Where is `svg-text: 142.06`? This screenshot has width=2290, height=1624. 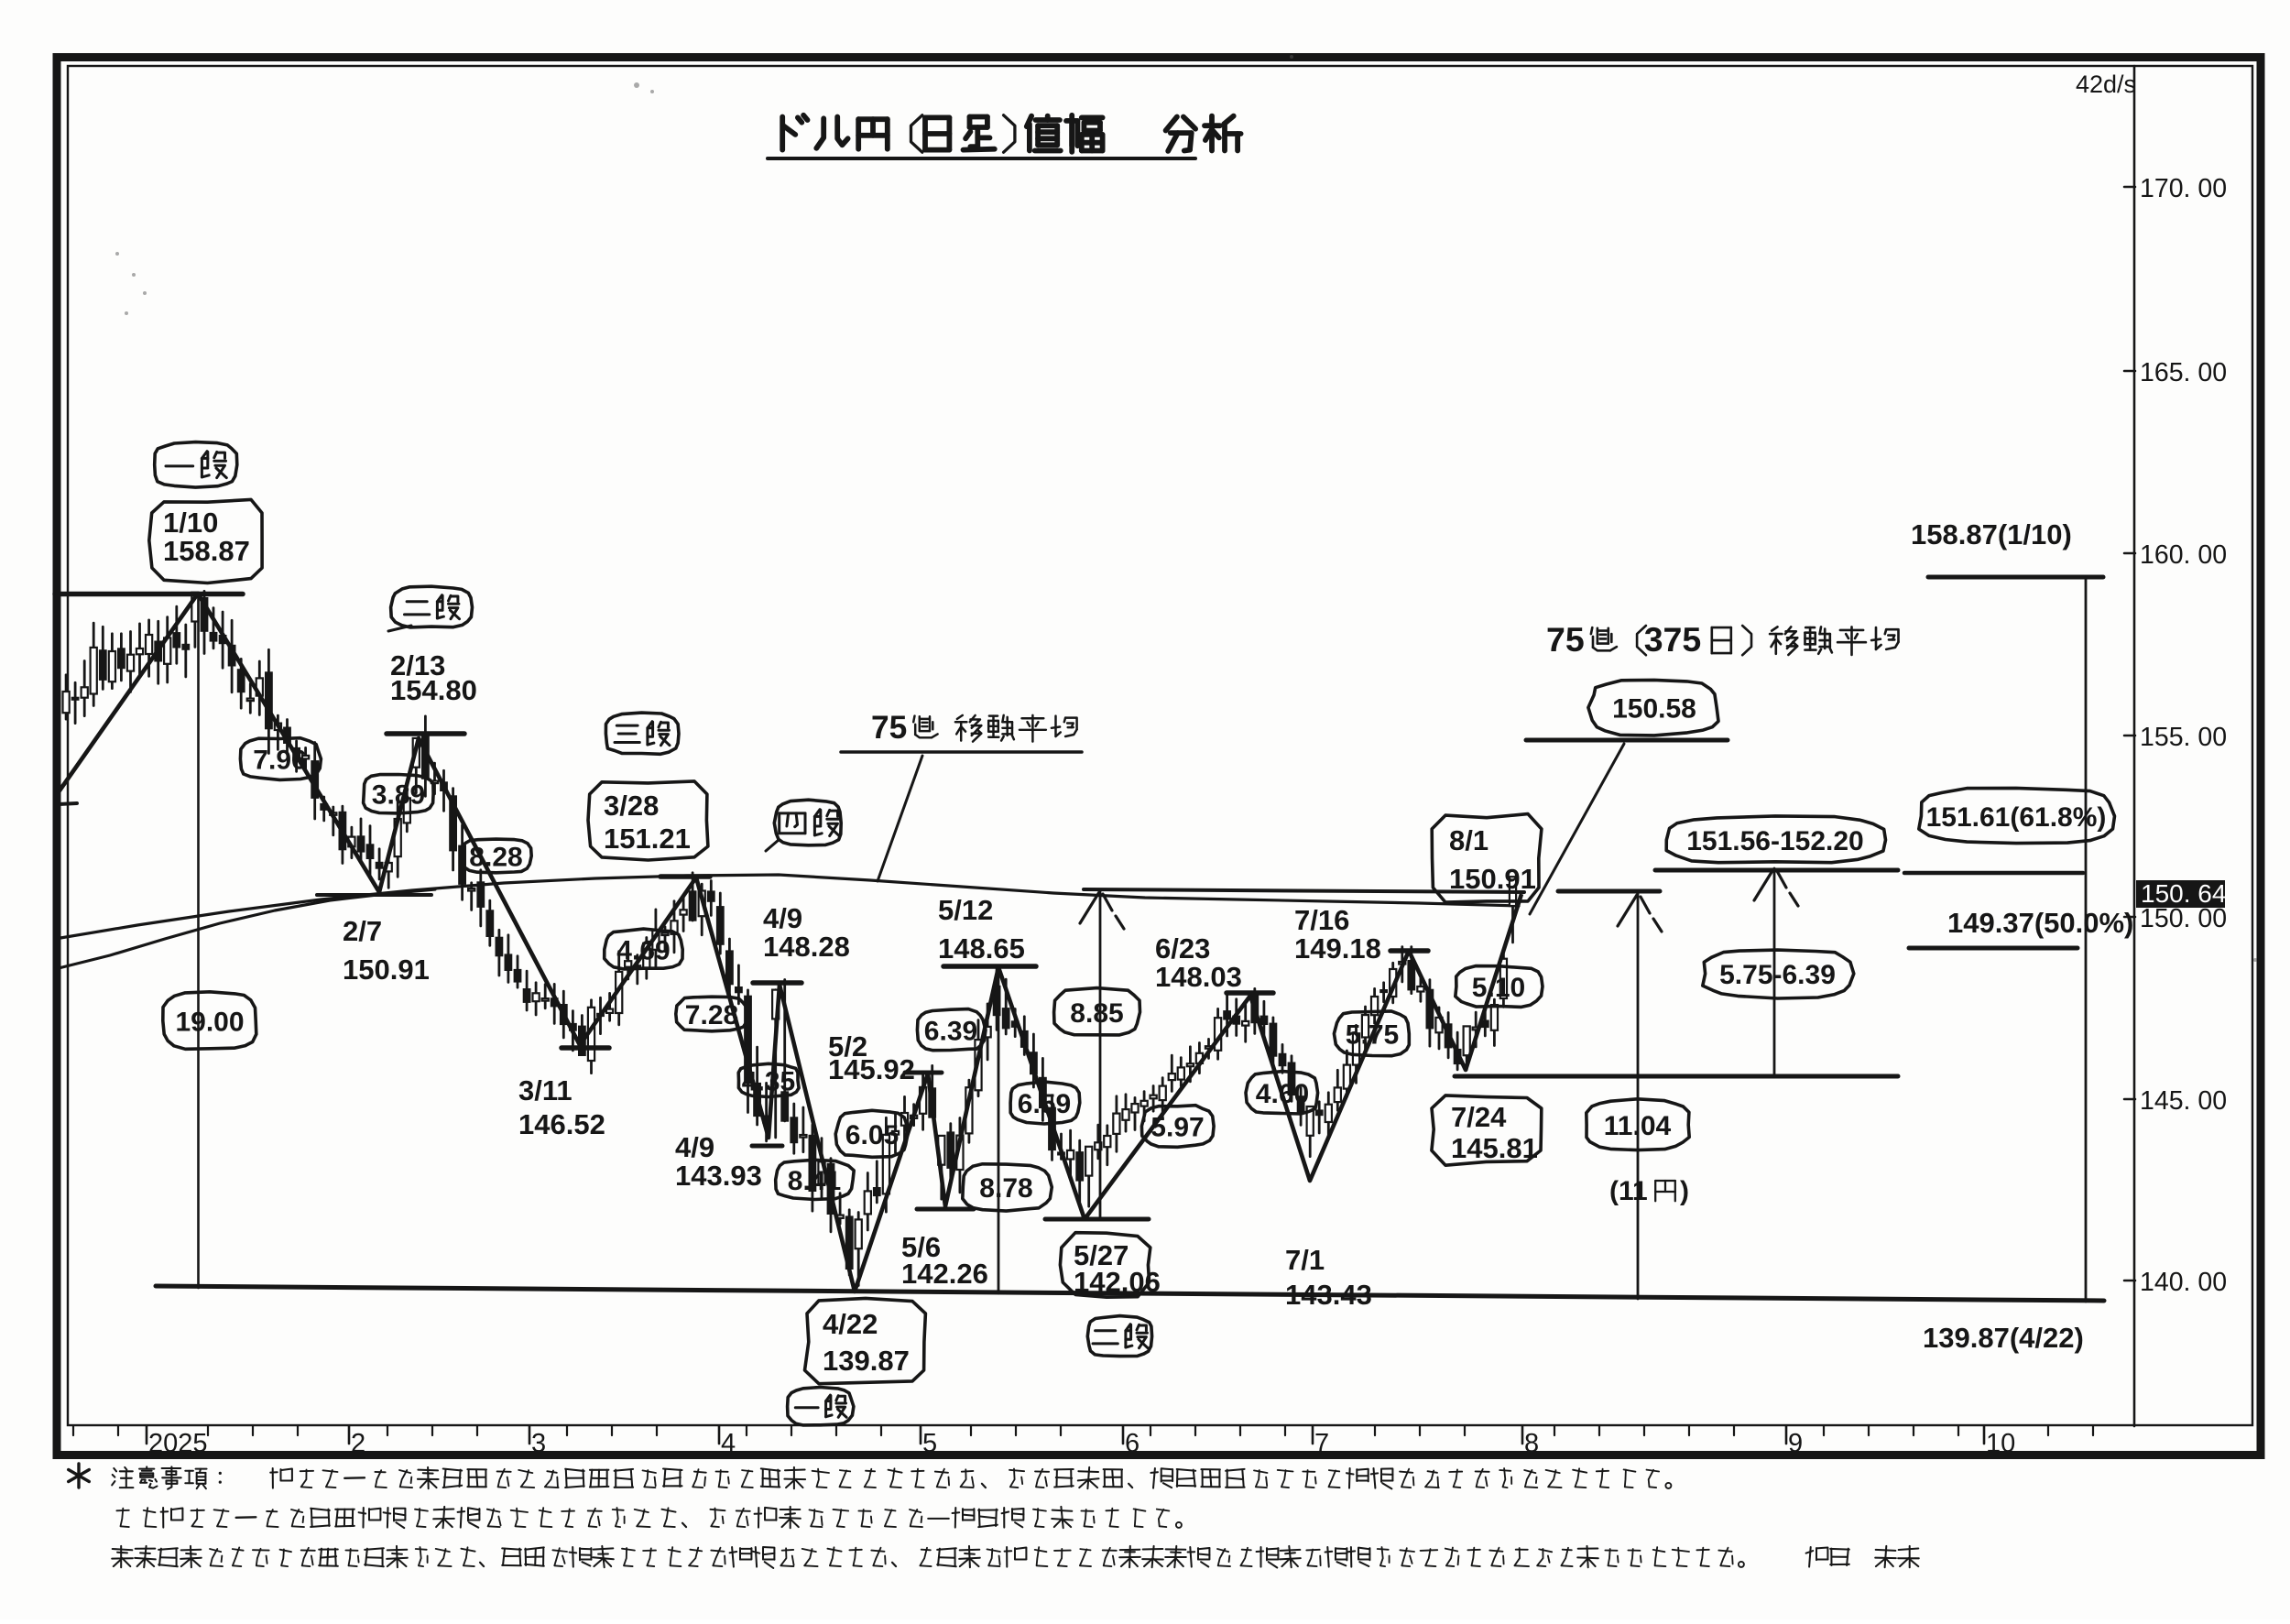
svg-text: 142.06 is located at coordinates (1118, 1282).